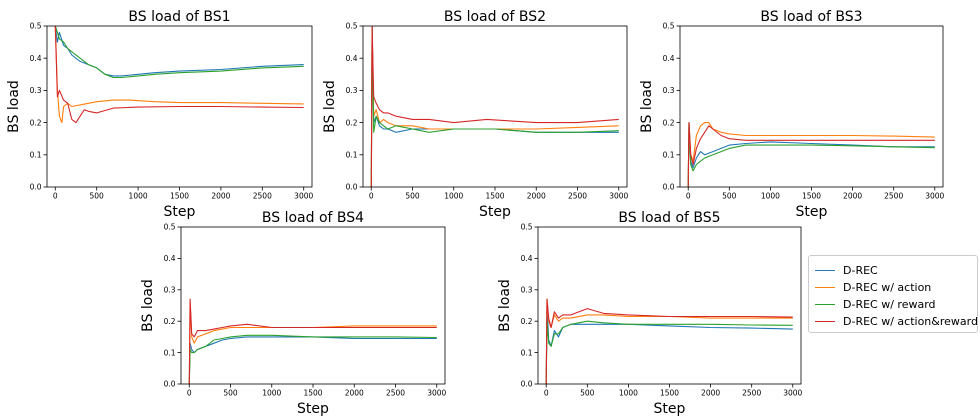 The image size is (980, 419). I want to click on legend-swatch-d-rec-reward, so click(825, 304).